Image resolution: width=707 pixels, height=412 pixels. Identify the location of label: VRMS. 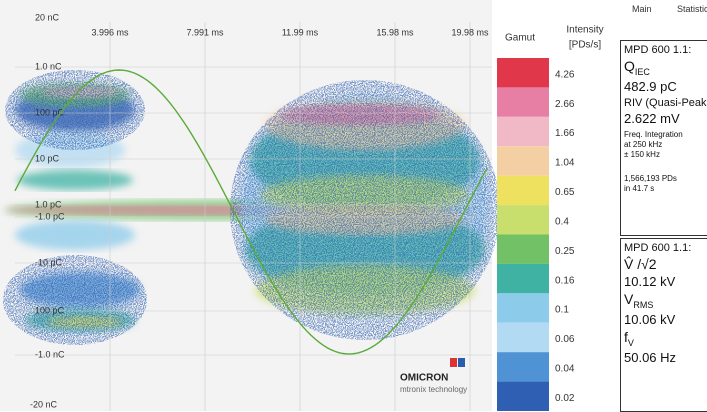
(665, 300).